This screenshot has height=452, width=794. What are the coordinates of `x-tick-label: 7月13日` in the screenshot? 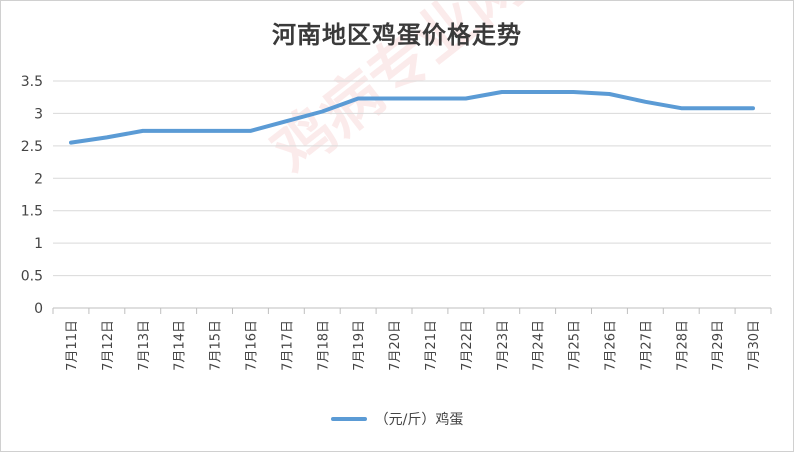 It's located at (144, 345).